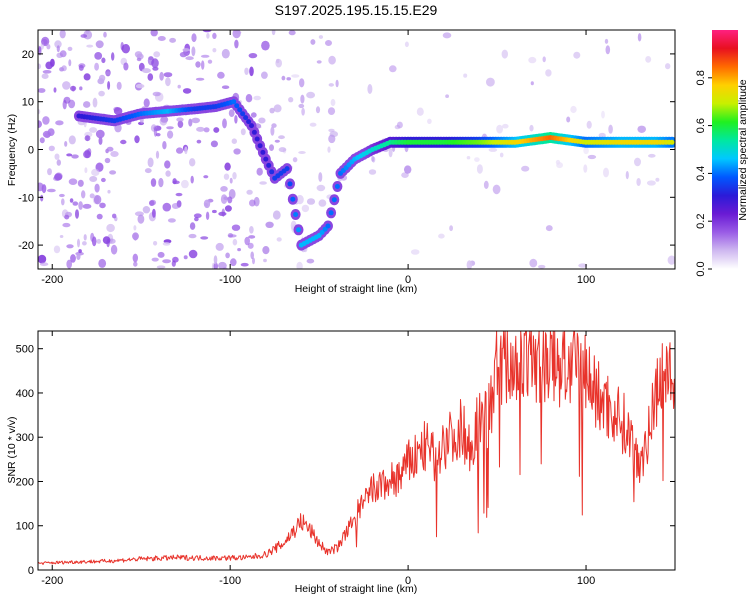  Describe the element at coordinates (701, 173) in the screenshot. I see `colorbar-tick-label: 0.4` at that location.